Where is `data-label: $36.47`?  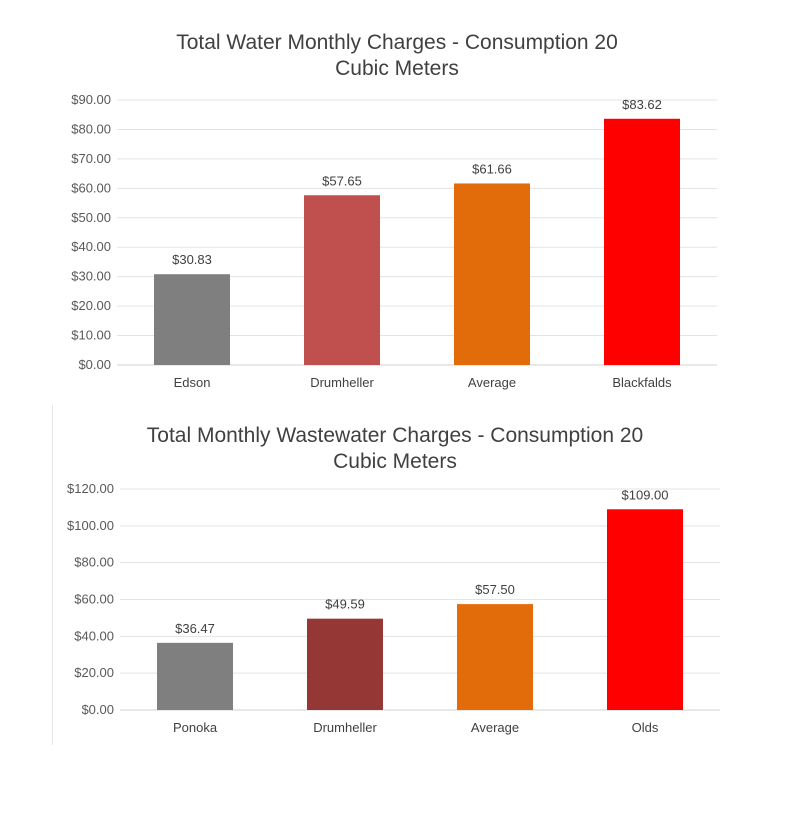
data-label: $36.47 is located at coordinates (195, 628).